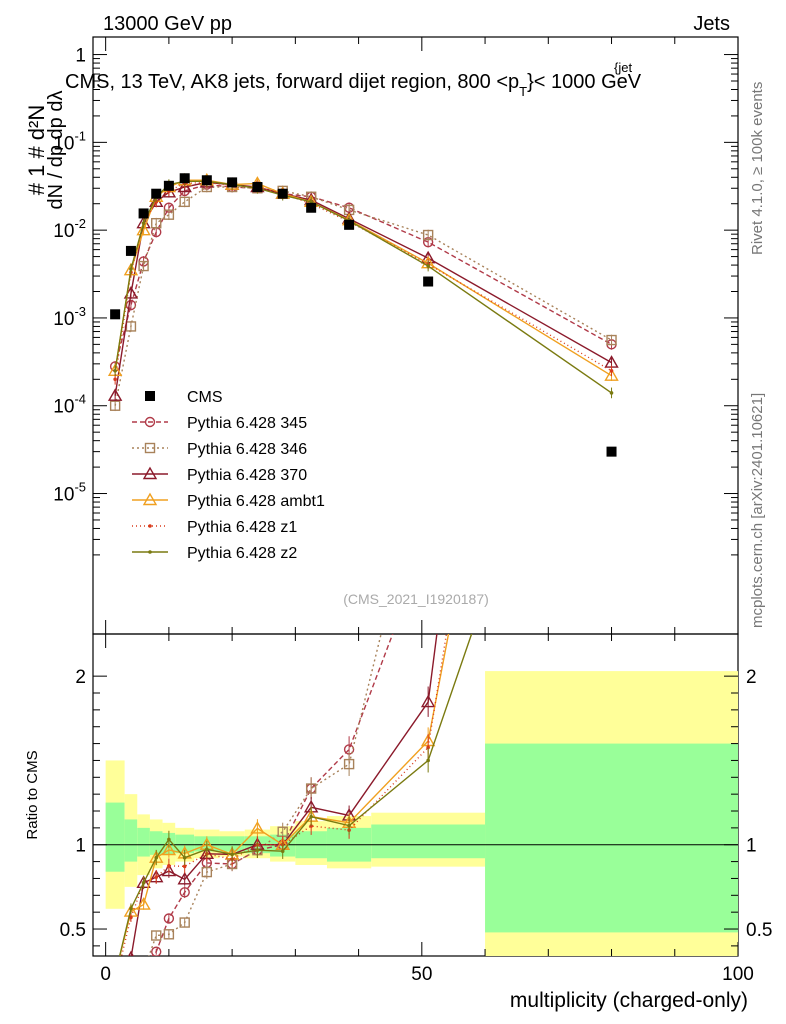 Image resolution: width=786 pixels, height=1024 pixels. What do you see at coordinates (711, 24) in the screenshot?
I see `category-label: Jets` at bounding box center [711, 24].